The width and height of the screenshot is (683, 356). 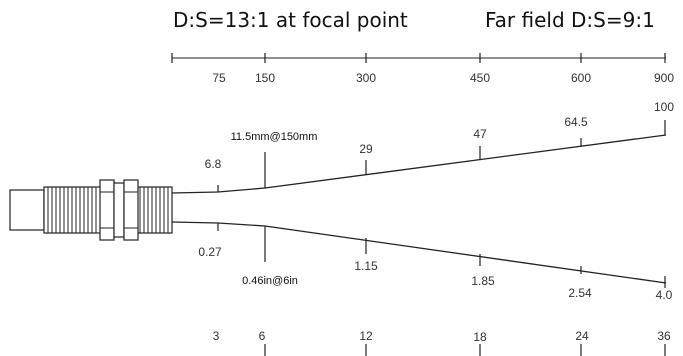 I want to click on top-distance-axis: 75 150 300 450 600 900, so click(x=422, y=69).